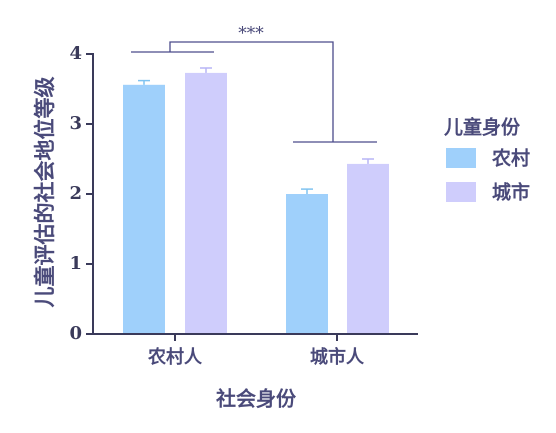  What do you see at coordinates (482, 127) in the screenshot?
I see `legend-title: 儿童身份` at bounding box center [482, 127].